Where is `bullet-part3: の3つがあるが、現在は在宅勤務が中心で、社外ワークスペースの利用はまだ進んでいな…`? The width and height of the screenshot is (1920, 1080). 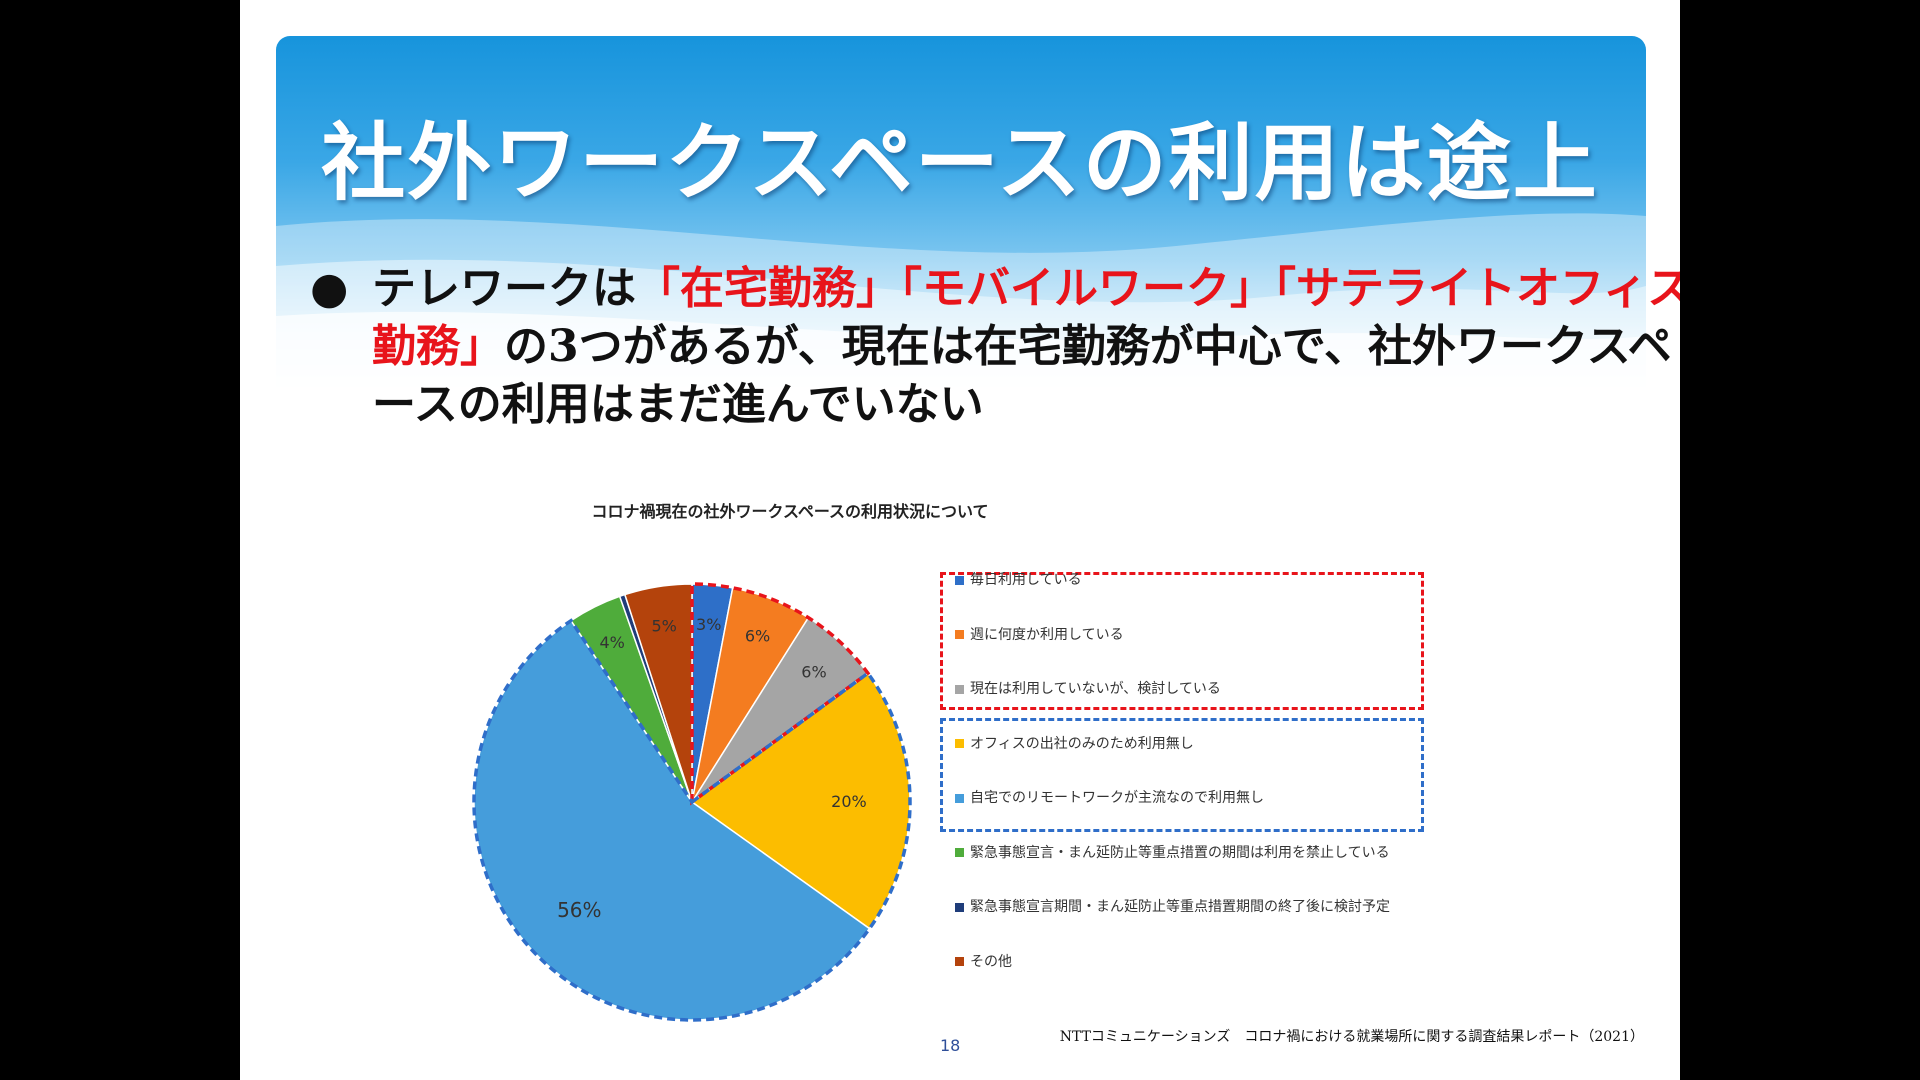 bullet-part3: の3つがあるが、現在は在宅勤務が中心で、社外ワークスペースの利用はまだ進んでいな… is located at coordinates (1022, 375).